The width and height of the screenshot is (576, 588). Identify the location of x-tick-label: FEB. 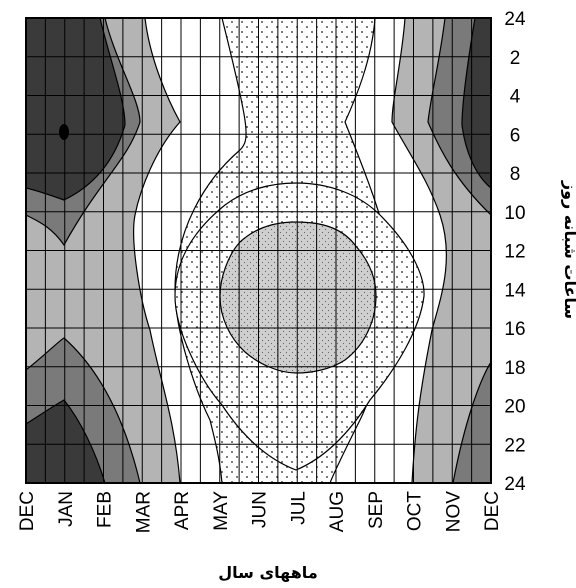
(105, 509).